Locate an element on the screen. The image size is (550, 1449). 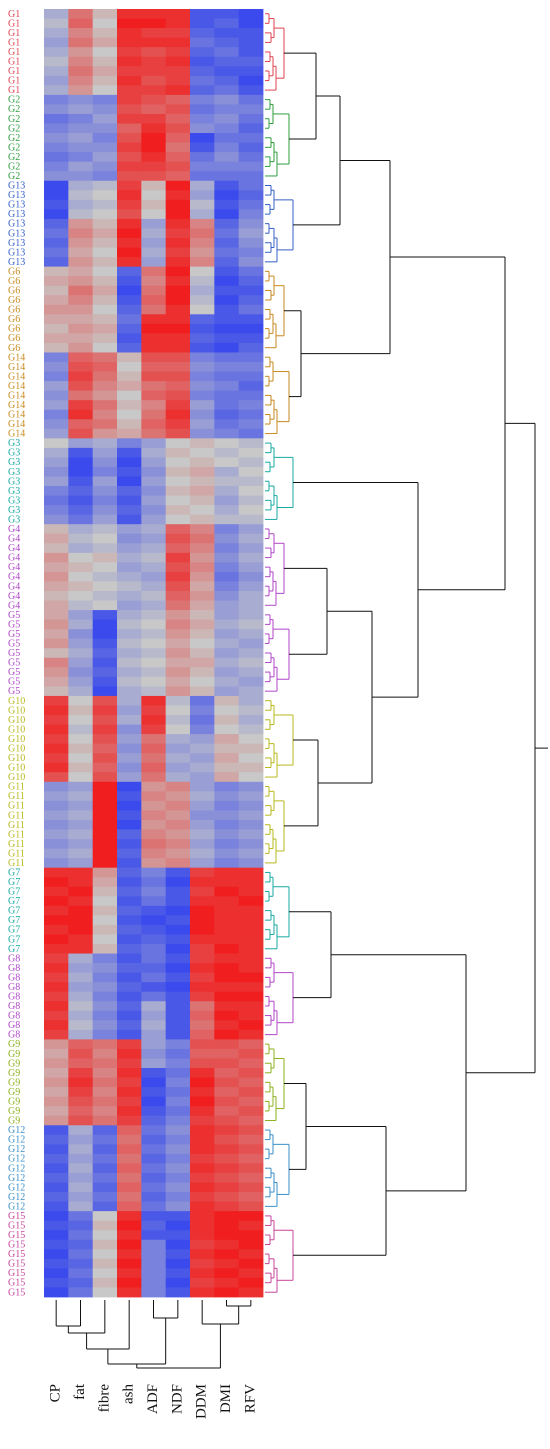
heatmap-cell-G6-6-ash is located at coordinates (129, 319).